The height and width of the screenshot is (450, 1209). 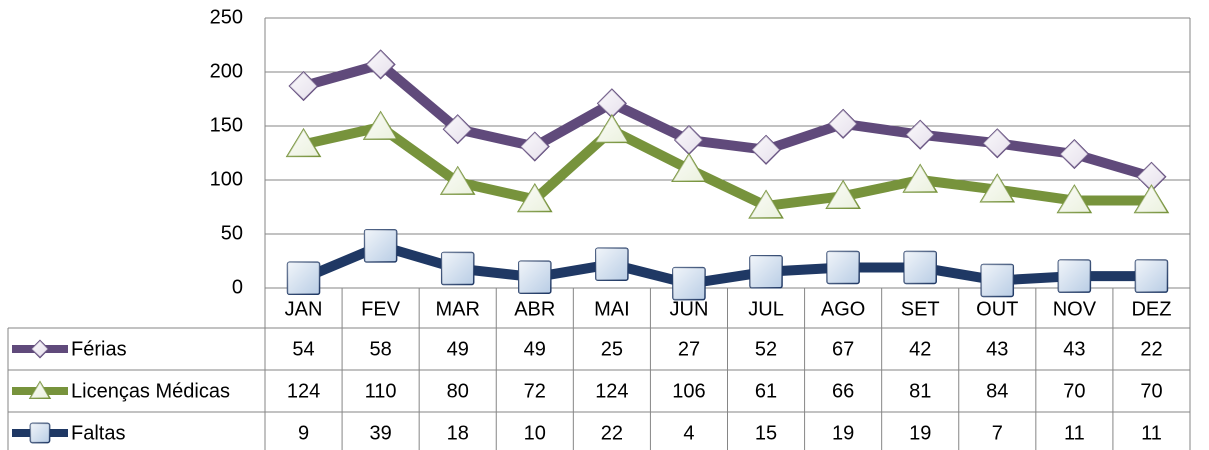 I want to click on series-line, so click(x=726, y=264).